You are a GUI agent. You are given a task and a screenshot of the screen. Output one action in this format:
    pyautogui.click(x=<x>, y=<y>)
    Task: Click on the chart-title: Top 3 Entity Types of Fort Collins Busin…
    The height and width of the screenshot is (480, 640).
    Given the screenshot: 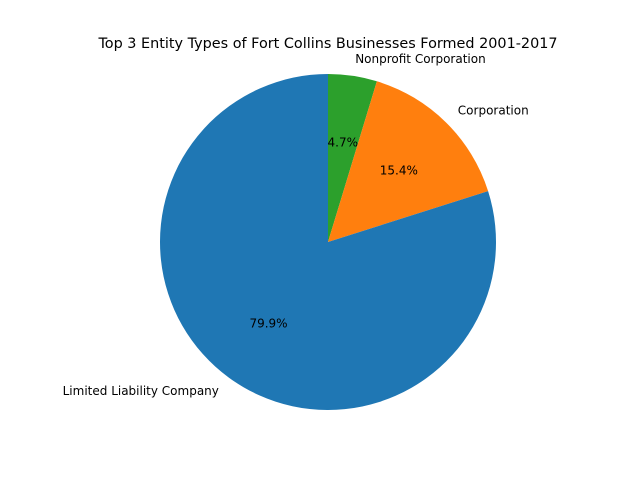 What is the action you would take?
    pyautogui.click(x=327, y=44)
    